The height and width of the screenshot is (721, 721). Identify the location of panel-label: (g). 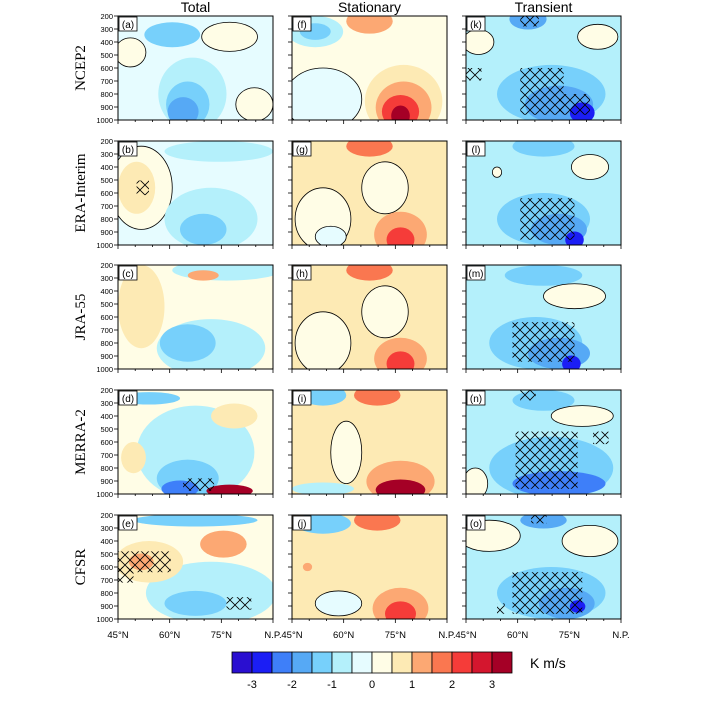
(302, 150).